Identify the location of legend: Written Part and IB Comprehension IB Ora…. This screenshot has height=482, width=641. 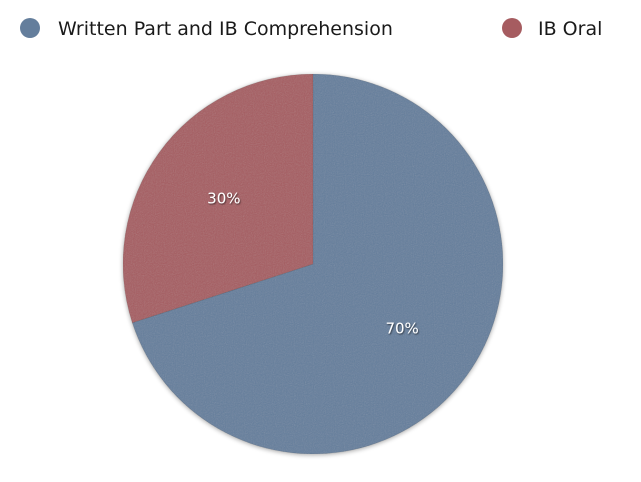
(311, 29).